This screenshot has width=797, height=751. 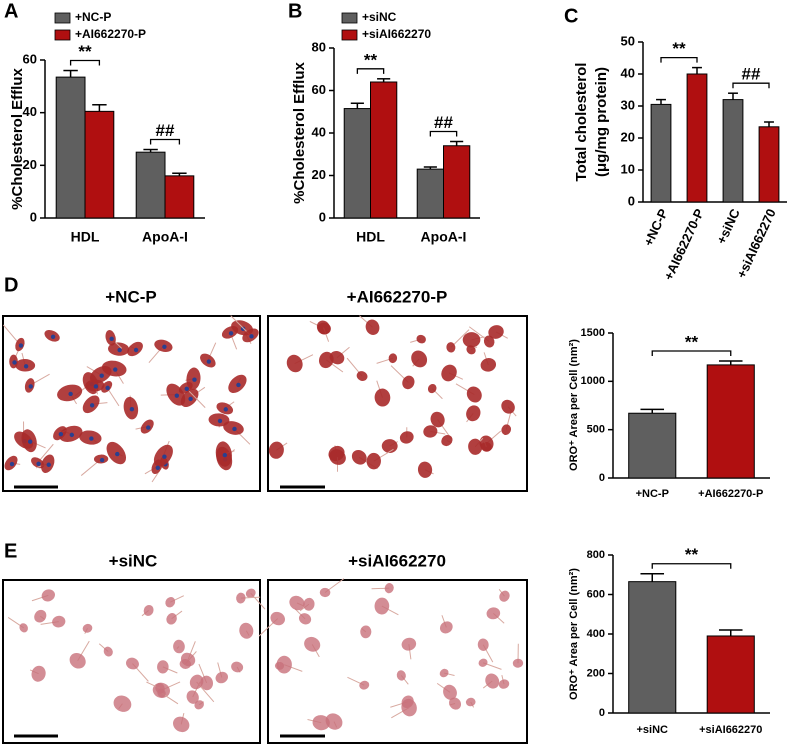 I want to click on panel-label: A, so click(x=11, y=11).